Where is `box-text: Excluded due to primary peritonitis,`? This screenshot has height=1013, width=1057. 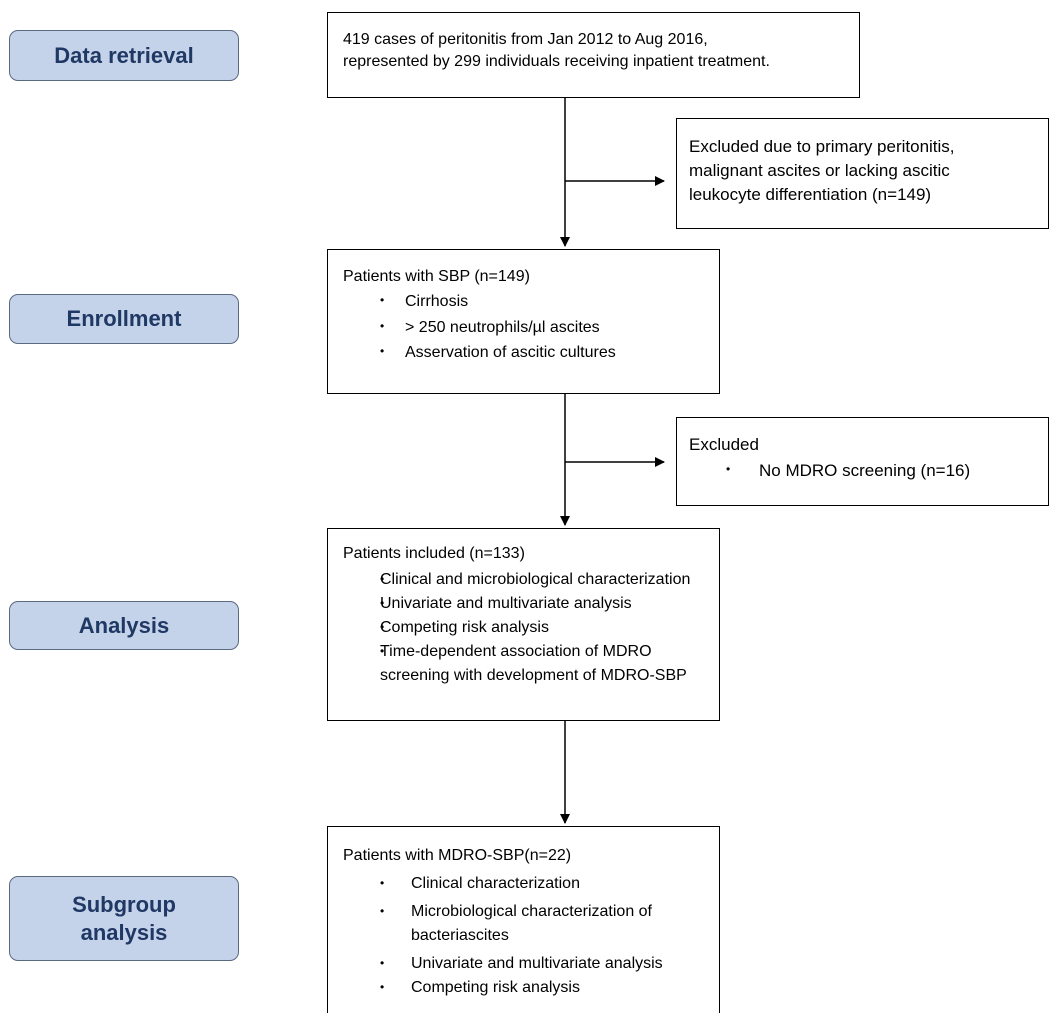 box-text: Excluded due to primary peritonitis, is located at coordinates (822, 146).